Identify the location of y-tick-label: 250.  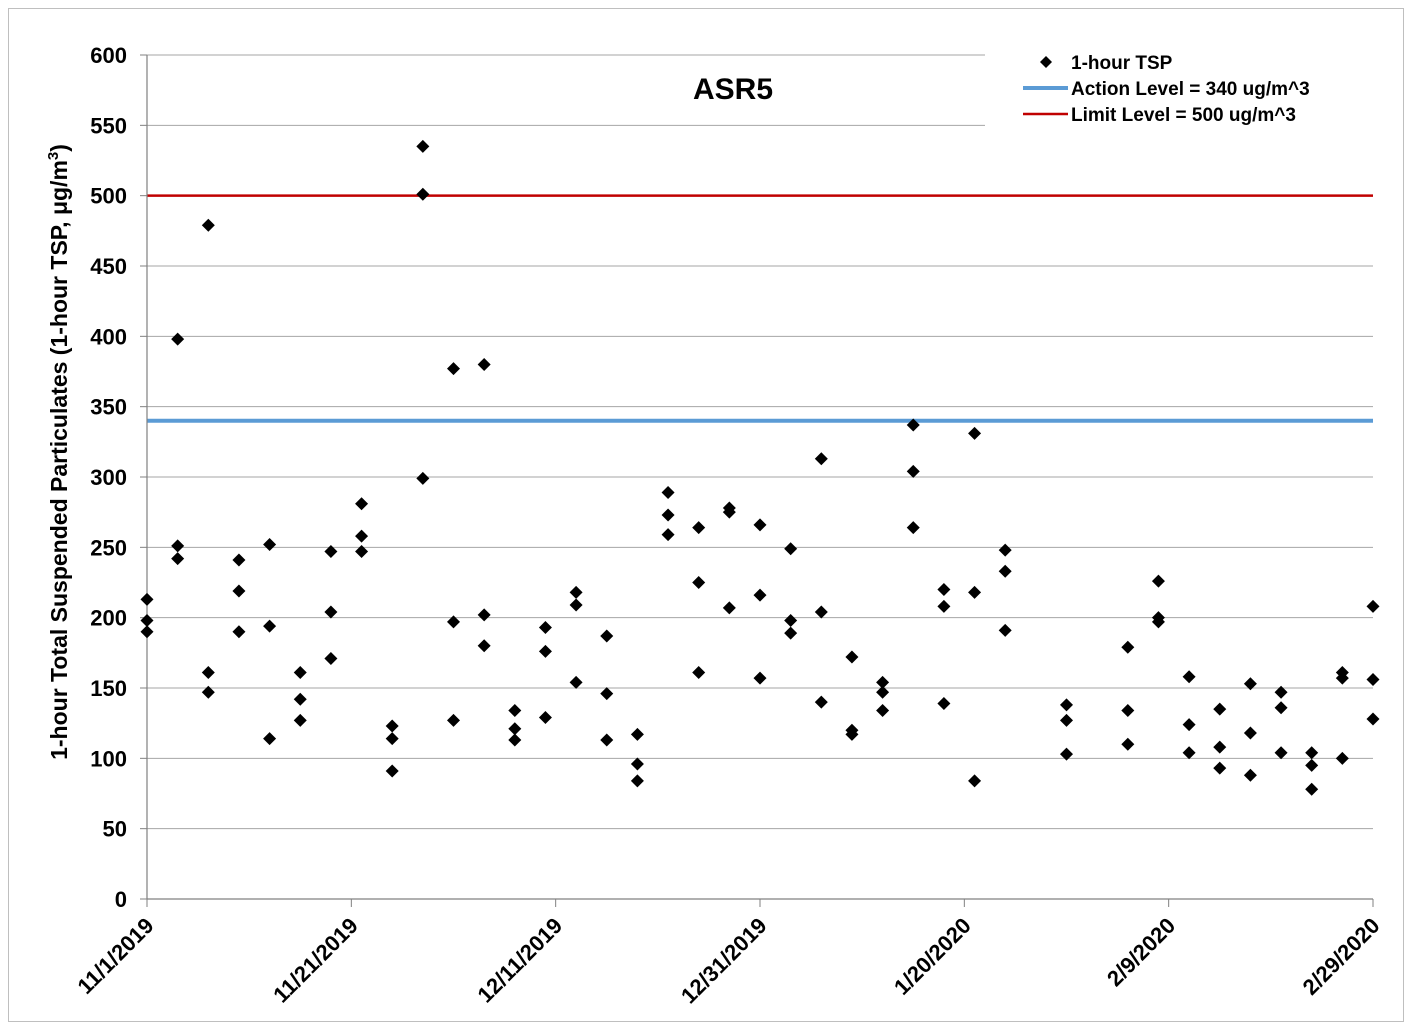
(108, 547).